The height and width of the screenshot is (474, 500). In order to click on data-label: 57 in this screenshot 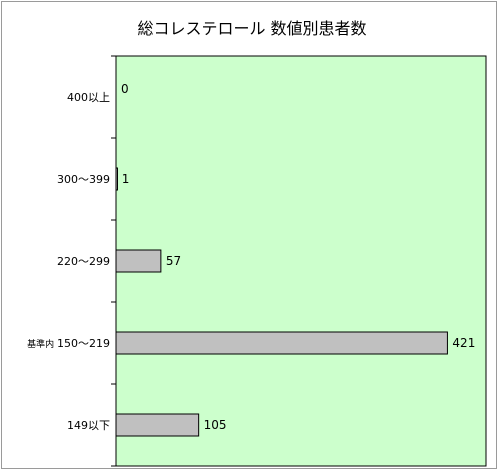, I will do `click(173, 261)`.